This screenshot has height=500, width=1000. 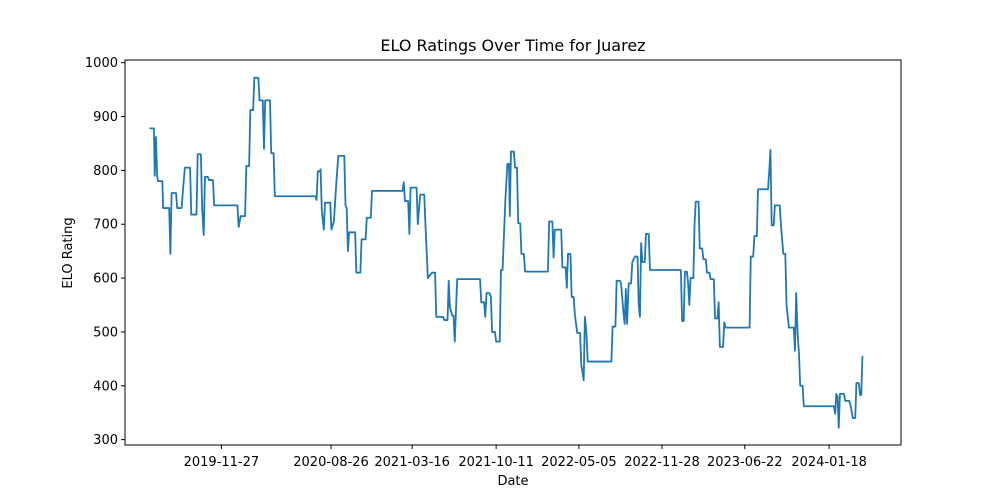 What do you see at coordinates (101, 63) in the screenshot?
I see `y-tick-label: 1000` at bounding box center [101, 63].